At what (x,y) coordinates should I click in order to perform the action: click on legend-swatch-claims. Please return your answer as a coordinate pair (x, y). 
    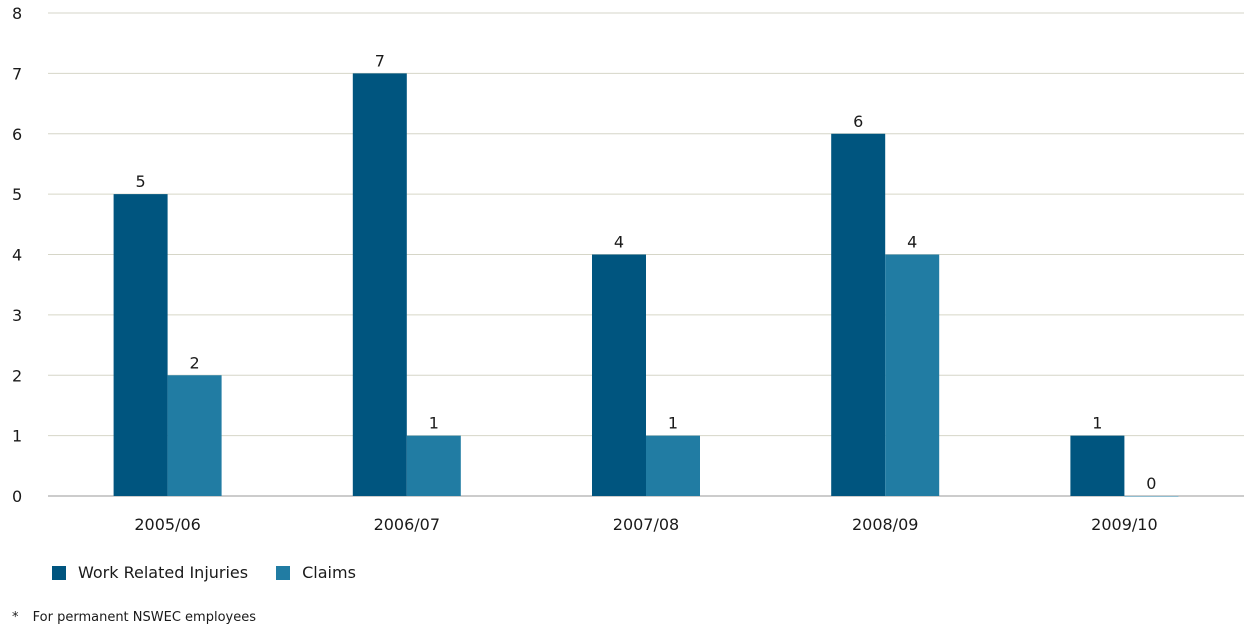
    Looking at the image, I should click on (283, 572).